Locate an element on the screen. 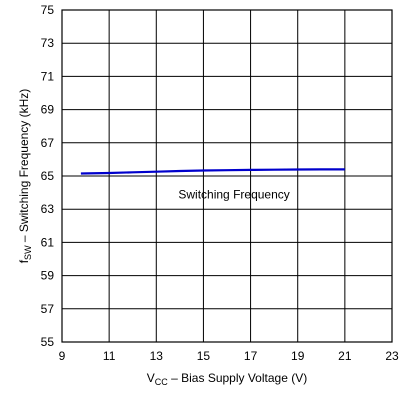 The width and height of the screenshot is (407, 402). x-tick-label: 11 is located at coordinates (109, 356).